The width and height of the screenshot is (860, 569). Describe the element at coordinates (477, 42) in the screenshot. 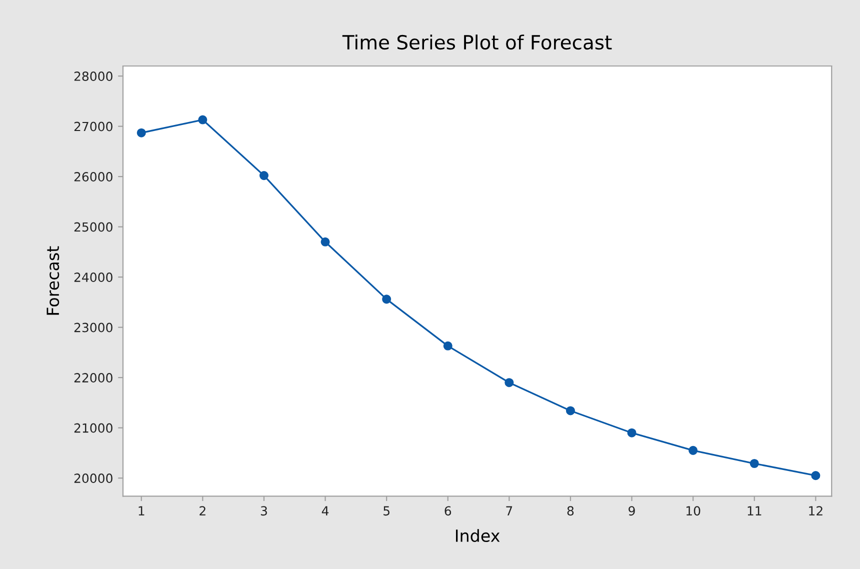

I see `chart-title: Time Series Plot of Forecast` at that location.